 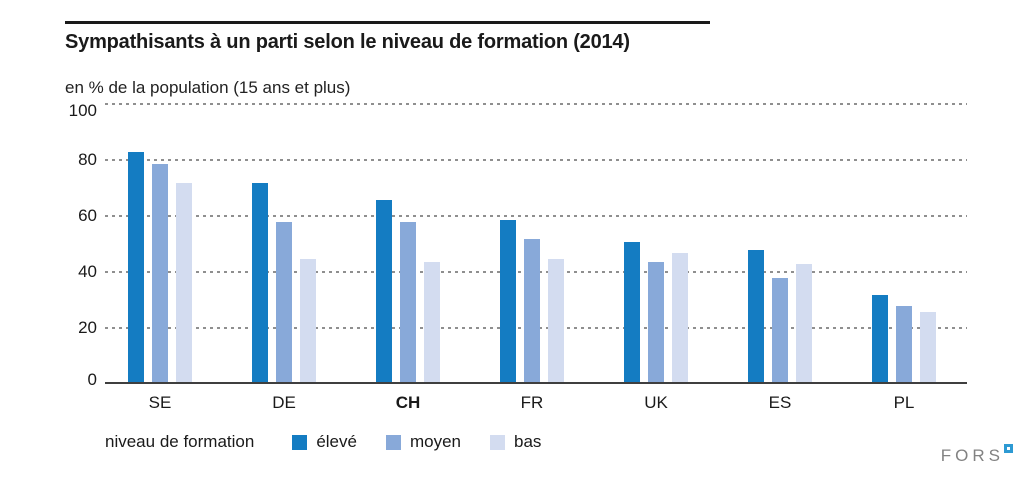 I want to click on bar-pl-moyen, so click(x=904, y=344).